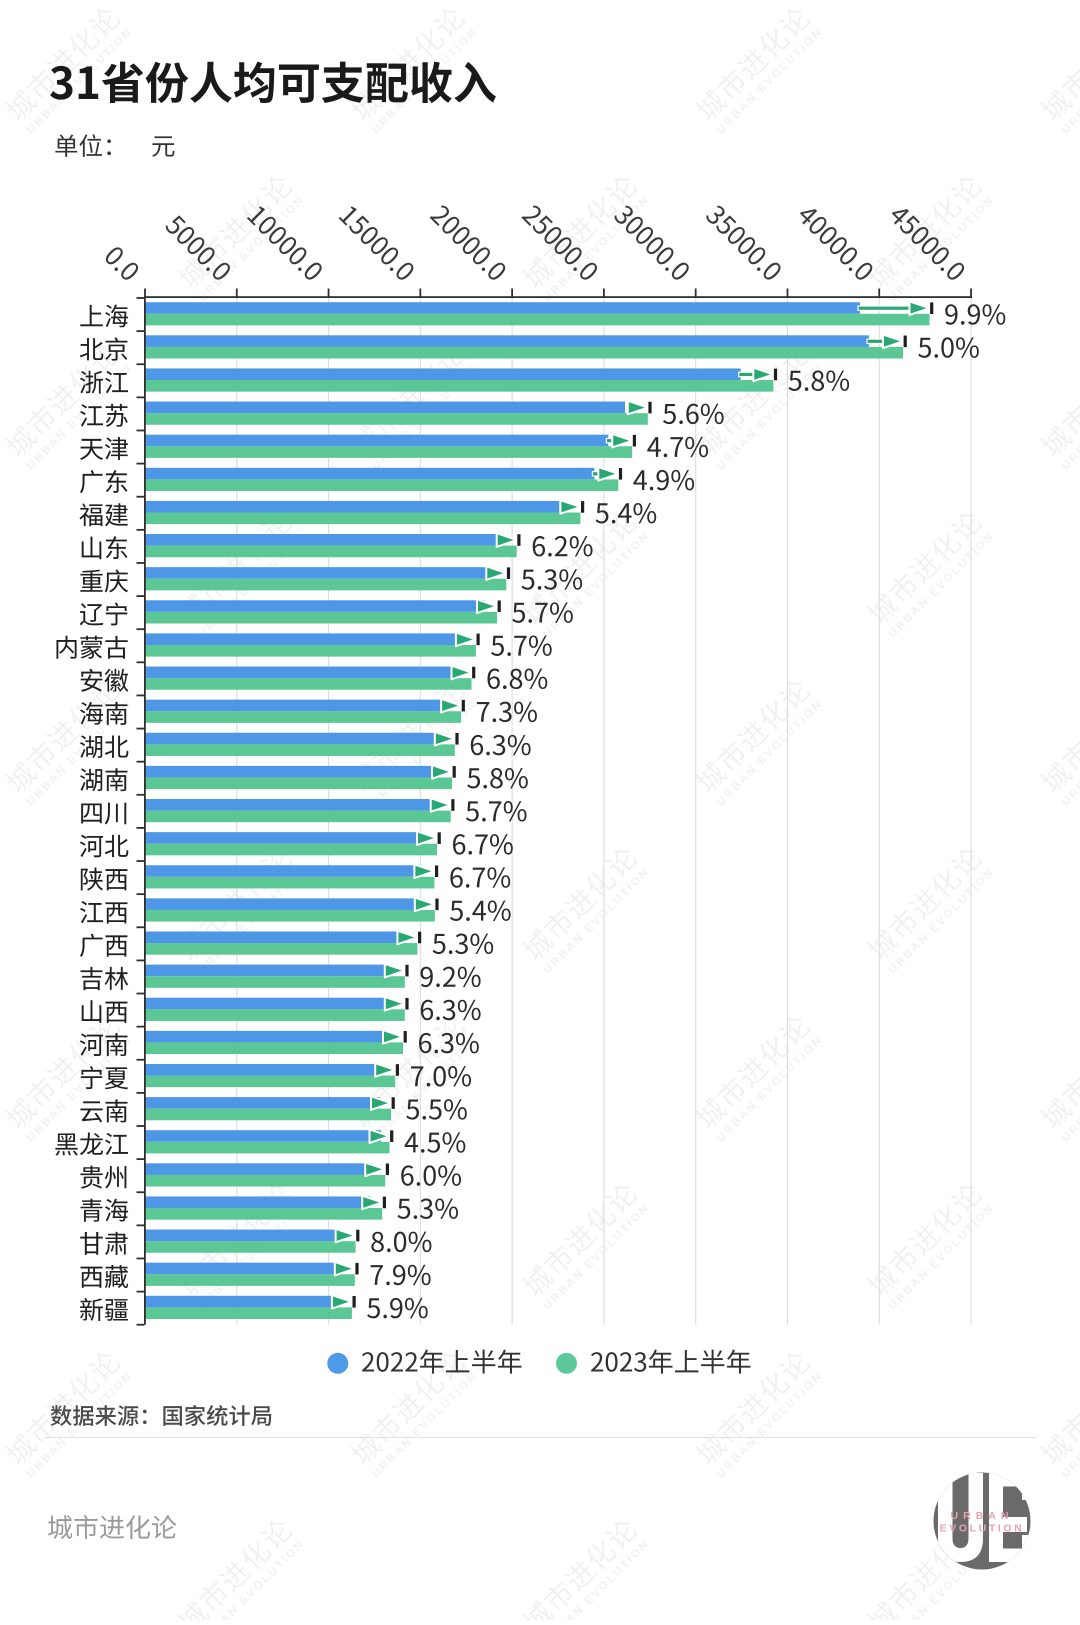  I want to click on svg-text: EVOLUTION, so click(982, 1529).